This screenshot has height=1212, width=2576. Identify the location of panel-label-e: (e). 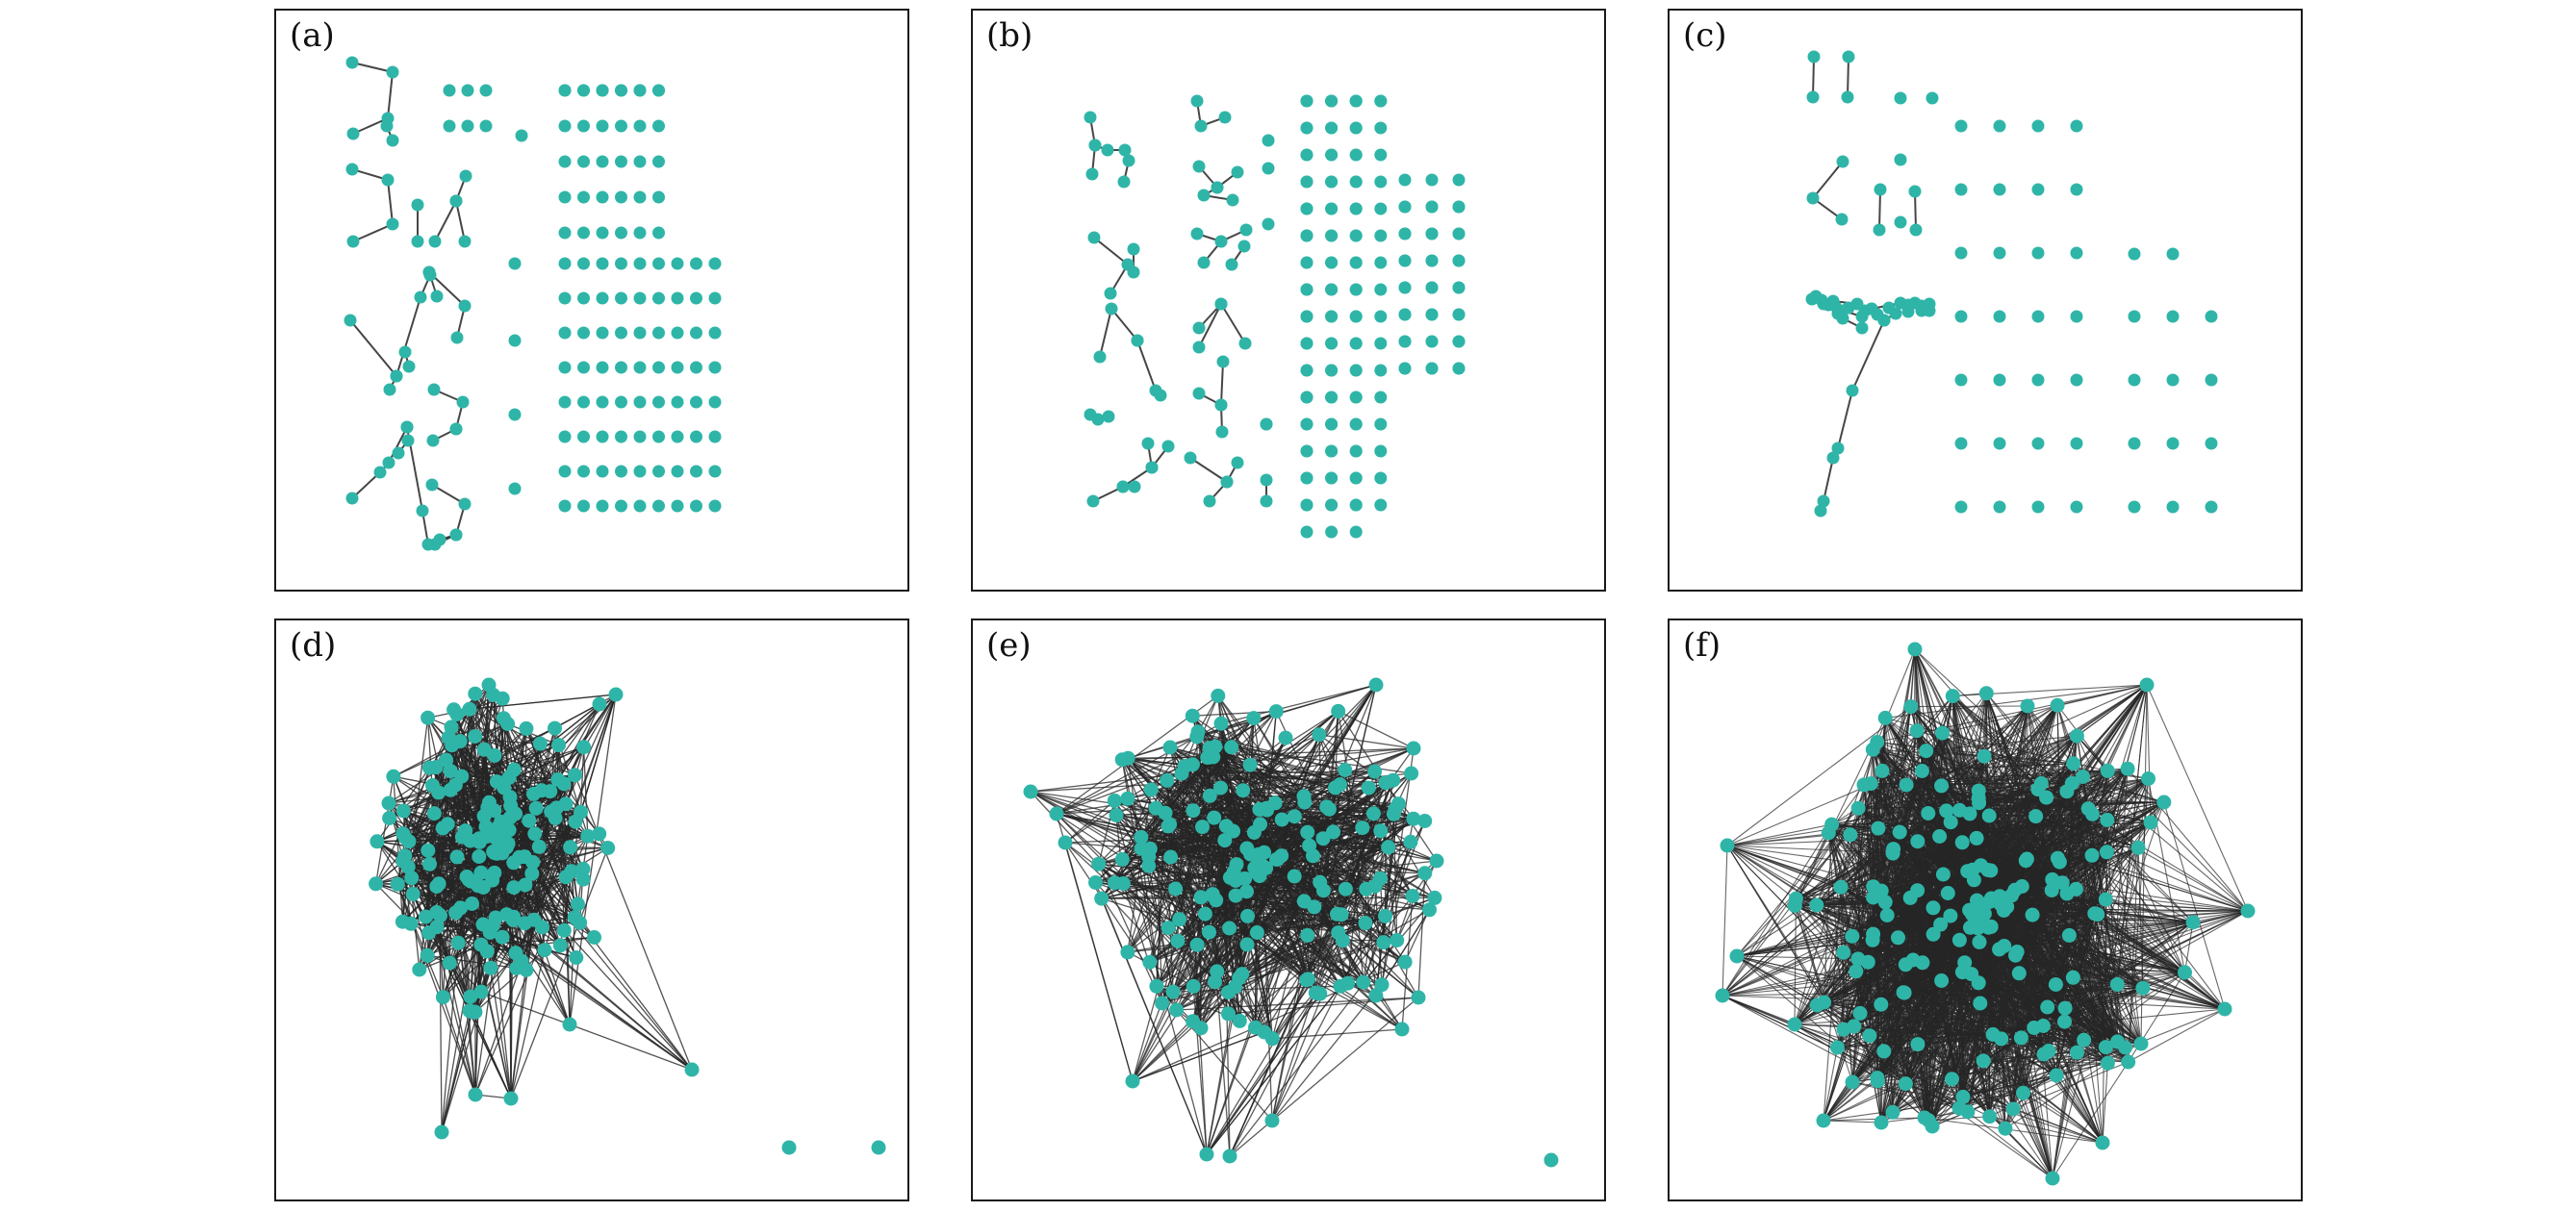
(1009, 646).